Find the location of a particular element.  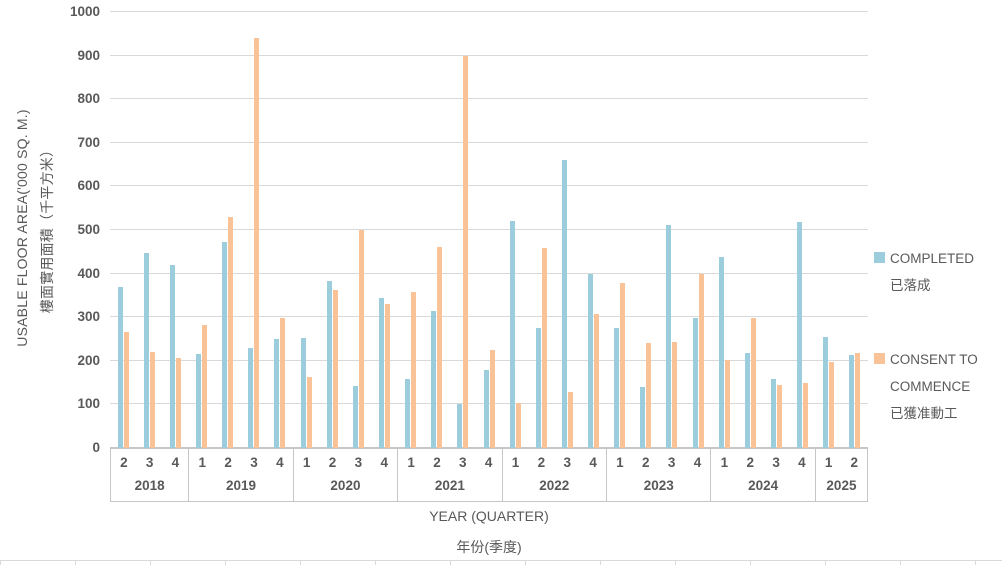

legend-completed-label-en: COMPLETED is located at coordinates (932, 258).